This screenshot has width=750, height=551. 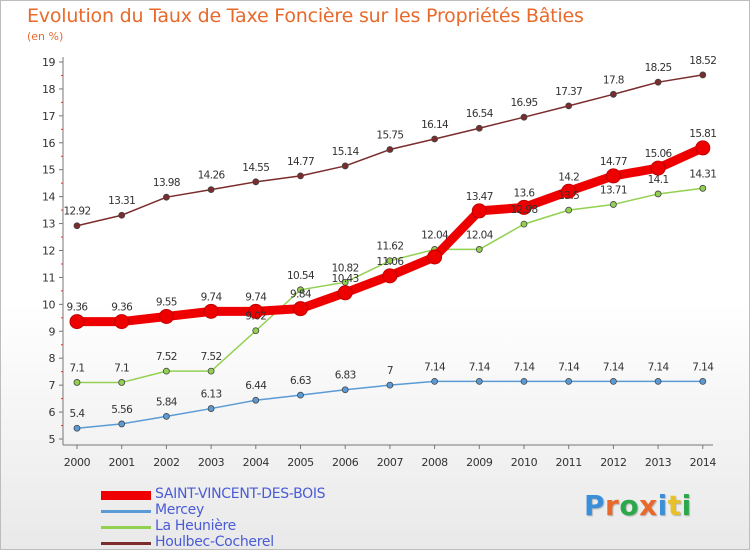 I want to click on y-tick-label: 16, so click(x=48, y=143).